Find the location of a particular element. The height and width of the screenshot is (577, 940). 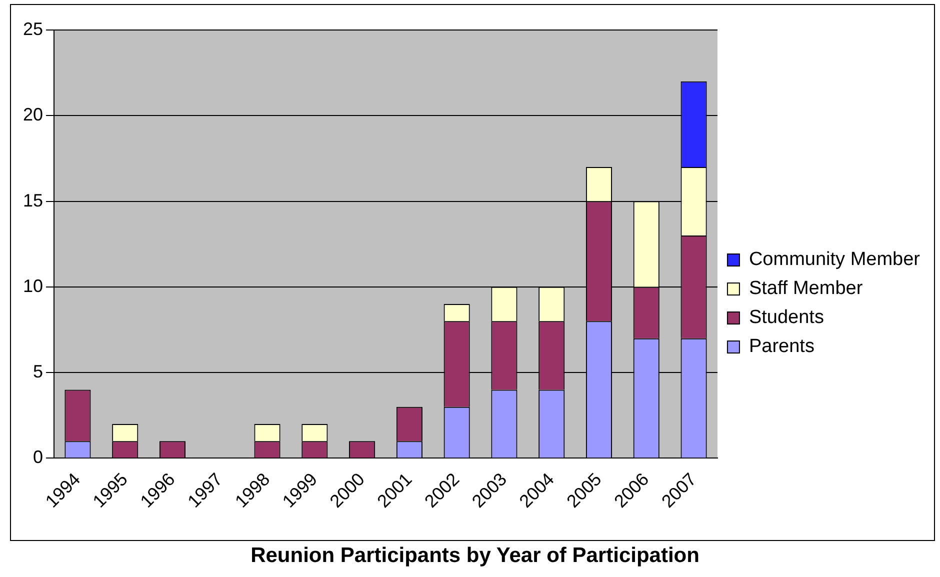

y-tick-label: 5 is located at coordinates (38, 372).